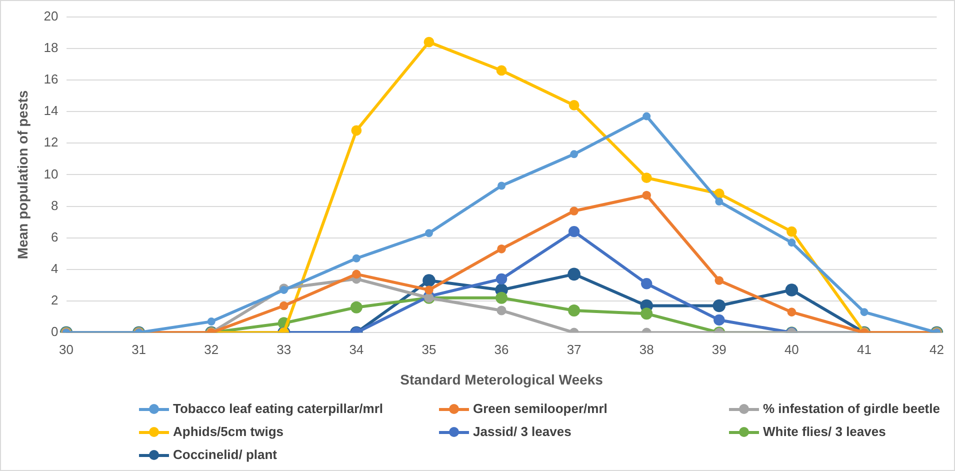 Image resolution: width=955 pixels, height=471 pixels. What do you see at coordinates (54, 236) in the screenshot?
I see `y-tick-label: 6` at bounding box center [54, 236].